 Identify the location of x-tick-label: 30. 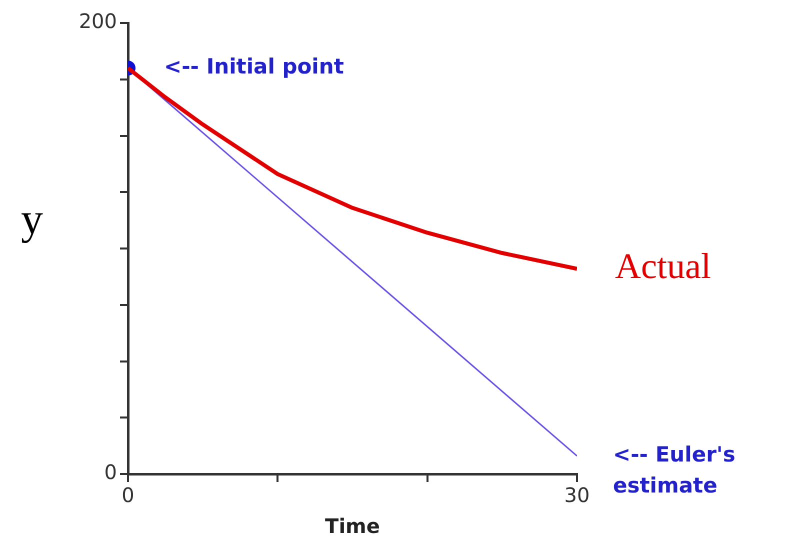
(577, 495).